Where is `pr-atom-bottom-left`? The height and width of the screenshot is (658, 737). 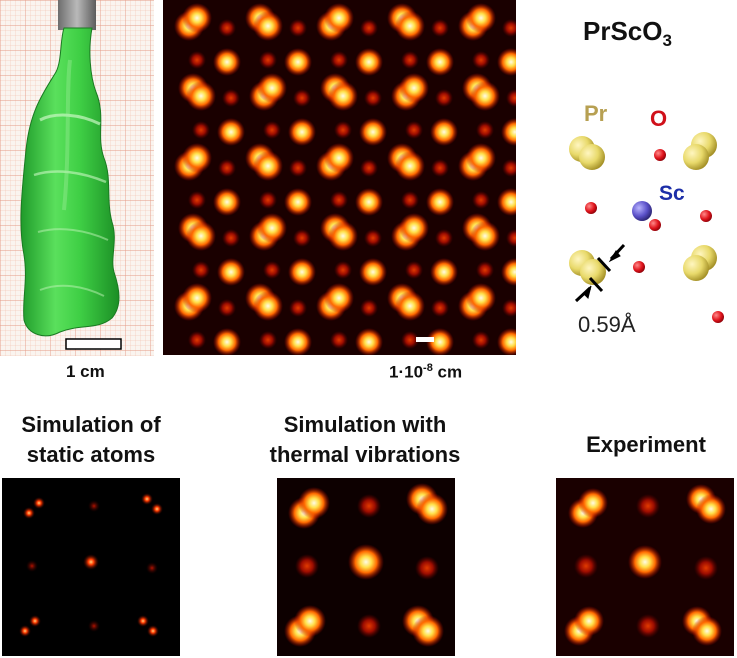 pr-atom-bottom-left is located at coordinates (587, 267).